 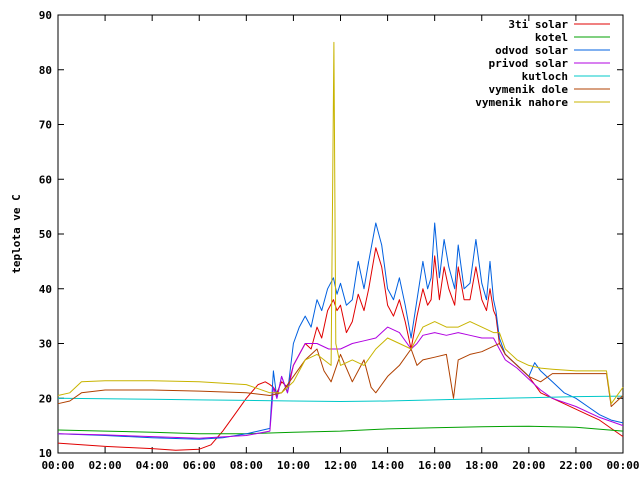 What do you see at coordinates (387, 465) in the screenshot?
I see `x-tick-label: 14:00` at bounding box center [387, 465].